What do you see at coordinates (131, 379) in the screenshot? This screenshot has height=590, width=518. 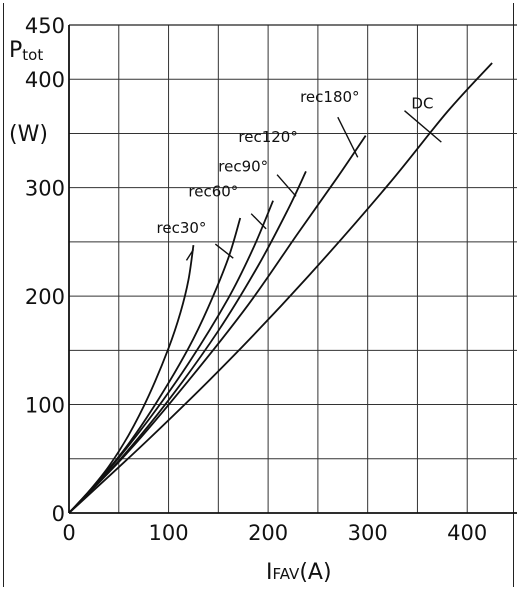 I see `curve-rec30` at bounding box center [131, 379].